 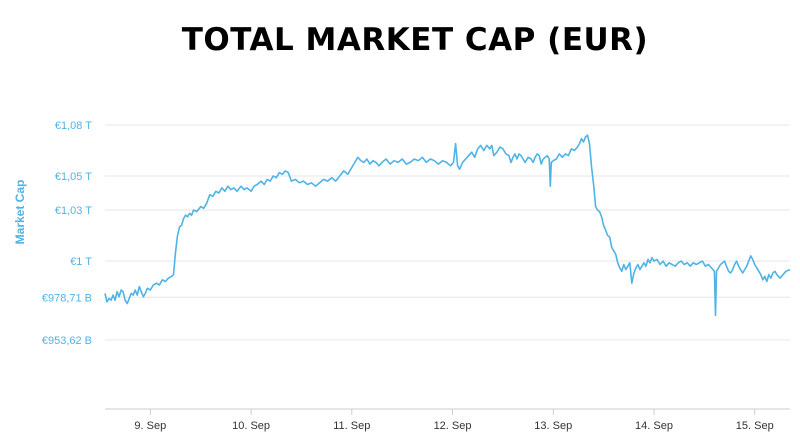 What do you see at coordinates (553, 426) in the screenshot?
I see `x-tick-label: 13. Sep` at bounding box center [553, 426].